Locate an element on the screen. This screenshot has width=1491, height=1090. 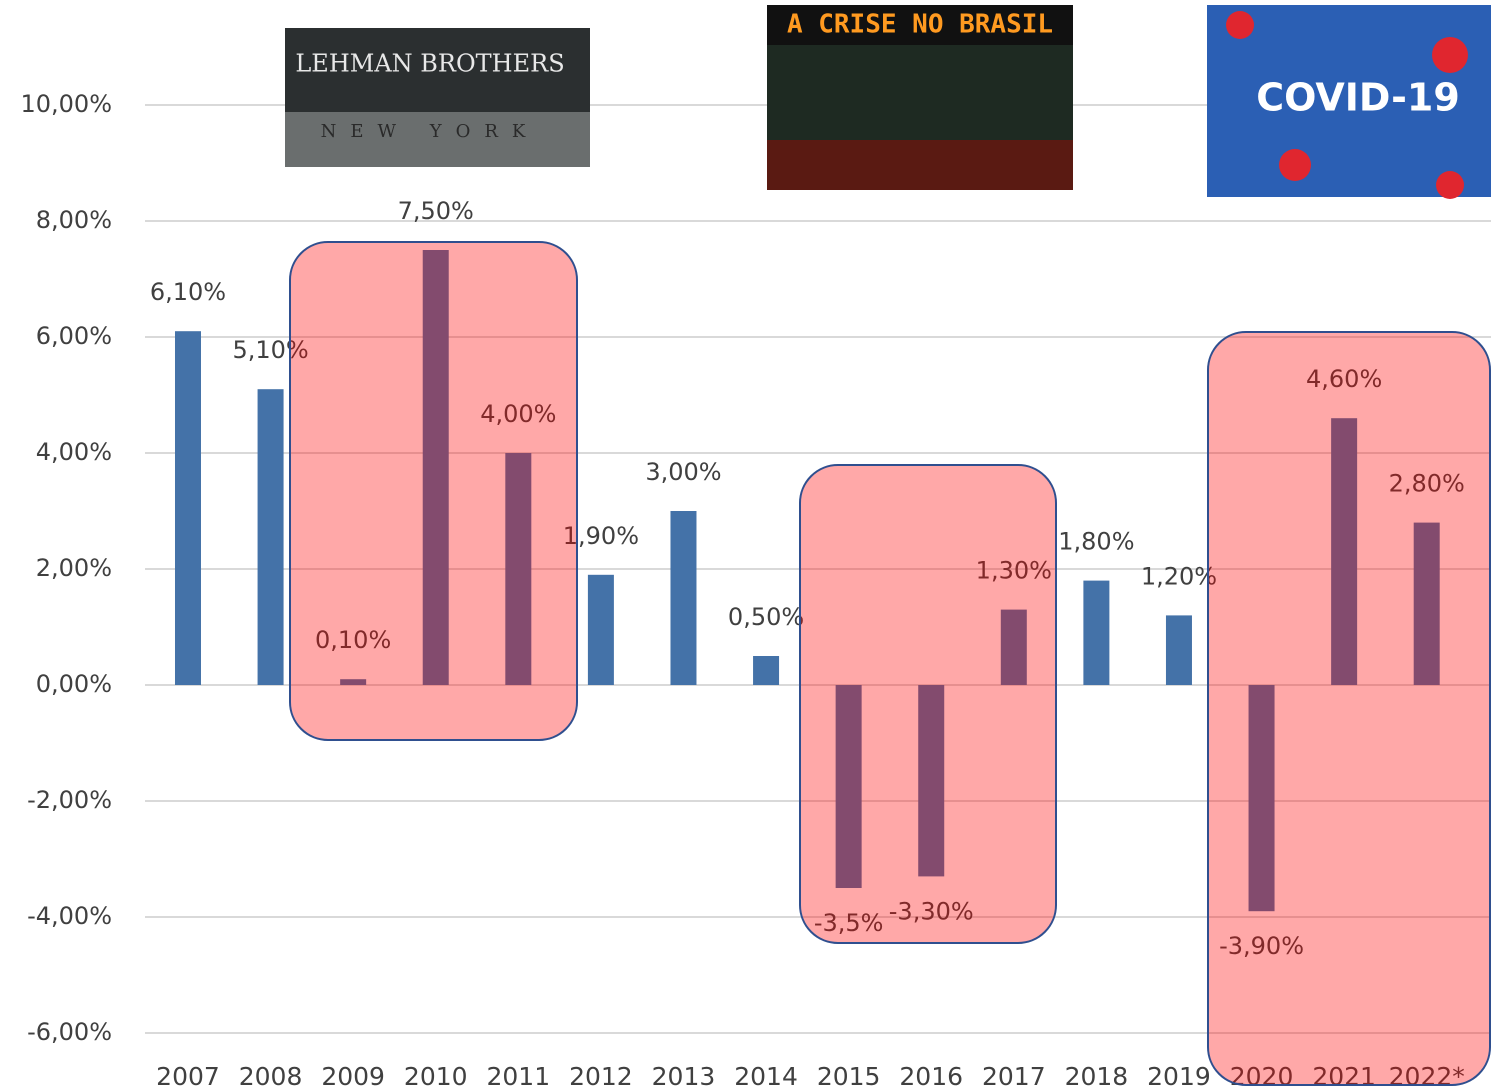
x-tick-label: 2012 is located at coordinates (601, 1076).